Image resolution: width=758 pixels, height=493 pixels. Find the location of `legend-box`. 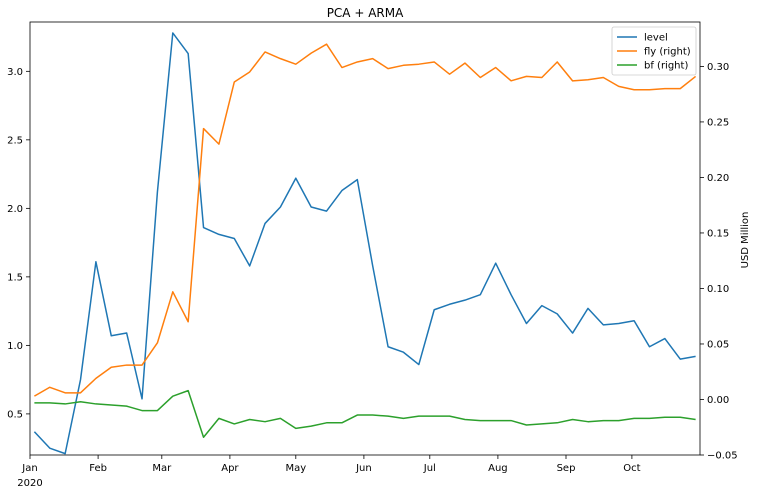

legend-box is located at coordinates (654, 51).